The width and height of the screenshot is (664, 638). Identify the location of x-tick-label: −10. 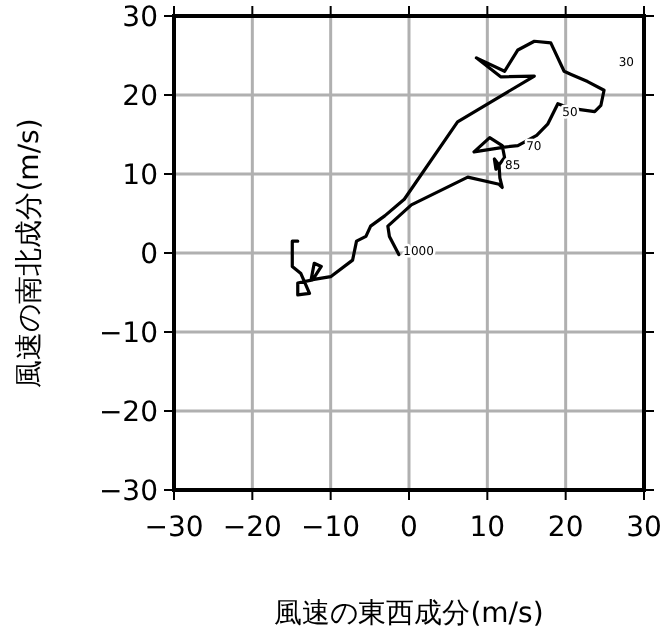
(331, 528).